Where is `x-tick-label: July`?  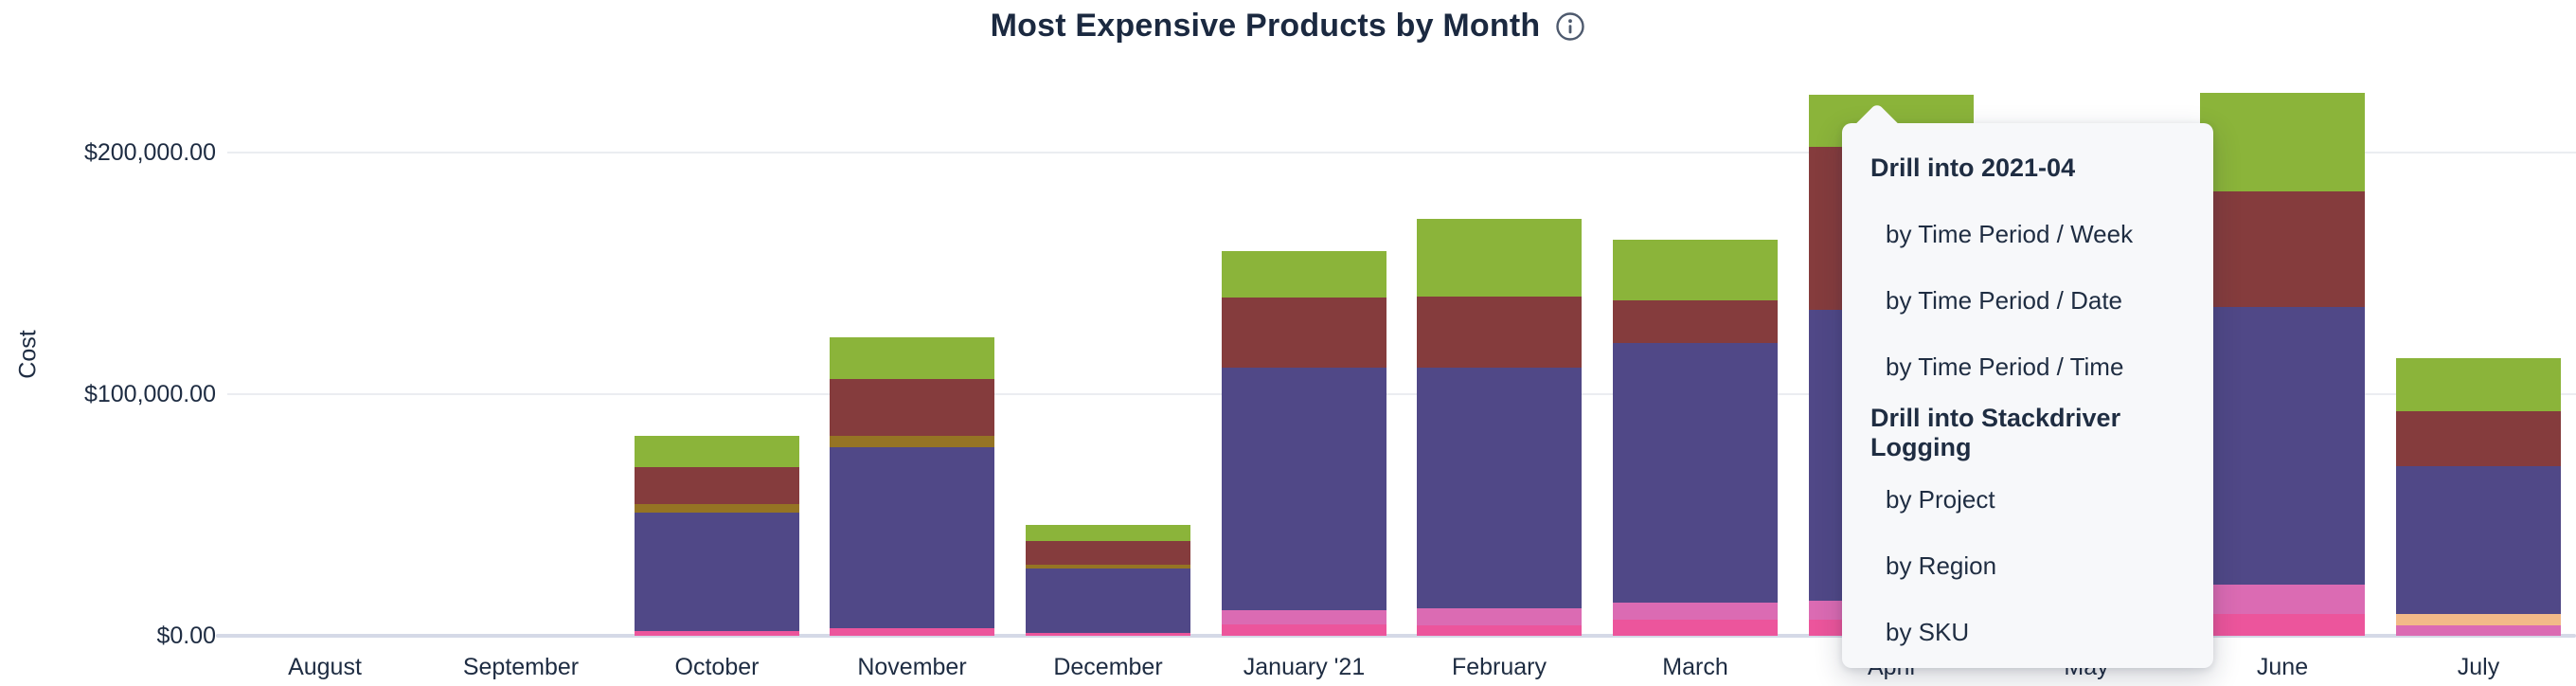 x-tick-label: July is located at coordinates (2478, 667).